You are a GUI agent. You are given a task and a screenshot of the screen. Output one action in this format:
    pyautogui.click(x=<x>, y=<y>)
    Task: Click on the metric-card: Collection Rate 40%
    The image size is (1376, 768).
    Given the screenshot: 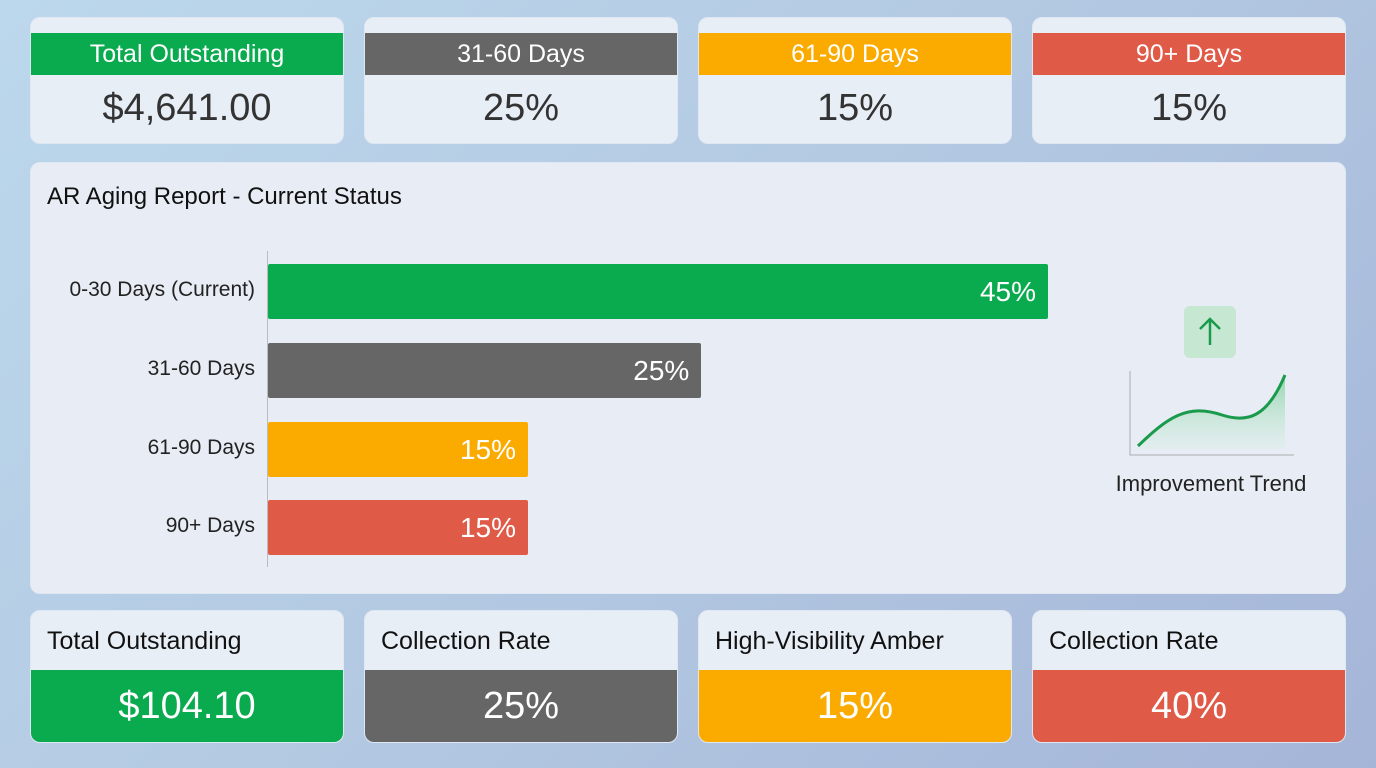 What is the action you would take?
    pyautogui.click(x=1189, y=676)
    